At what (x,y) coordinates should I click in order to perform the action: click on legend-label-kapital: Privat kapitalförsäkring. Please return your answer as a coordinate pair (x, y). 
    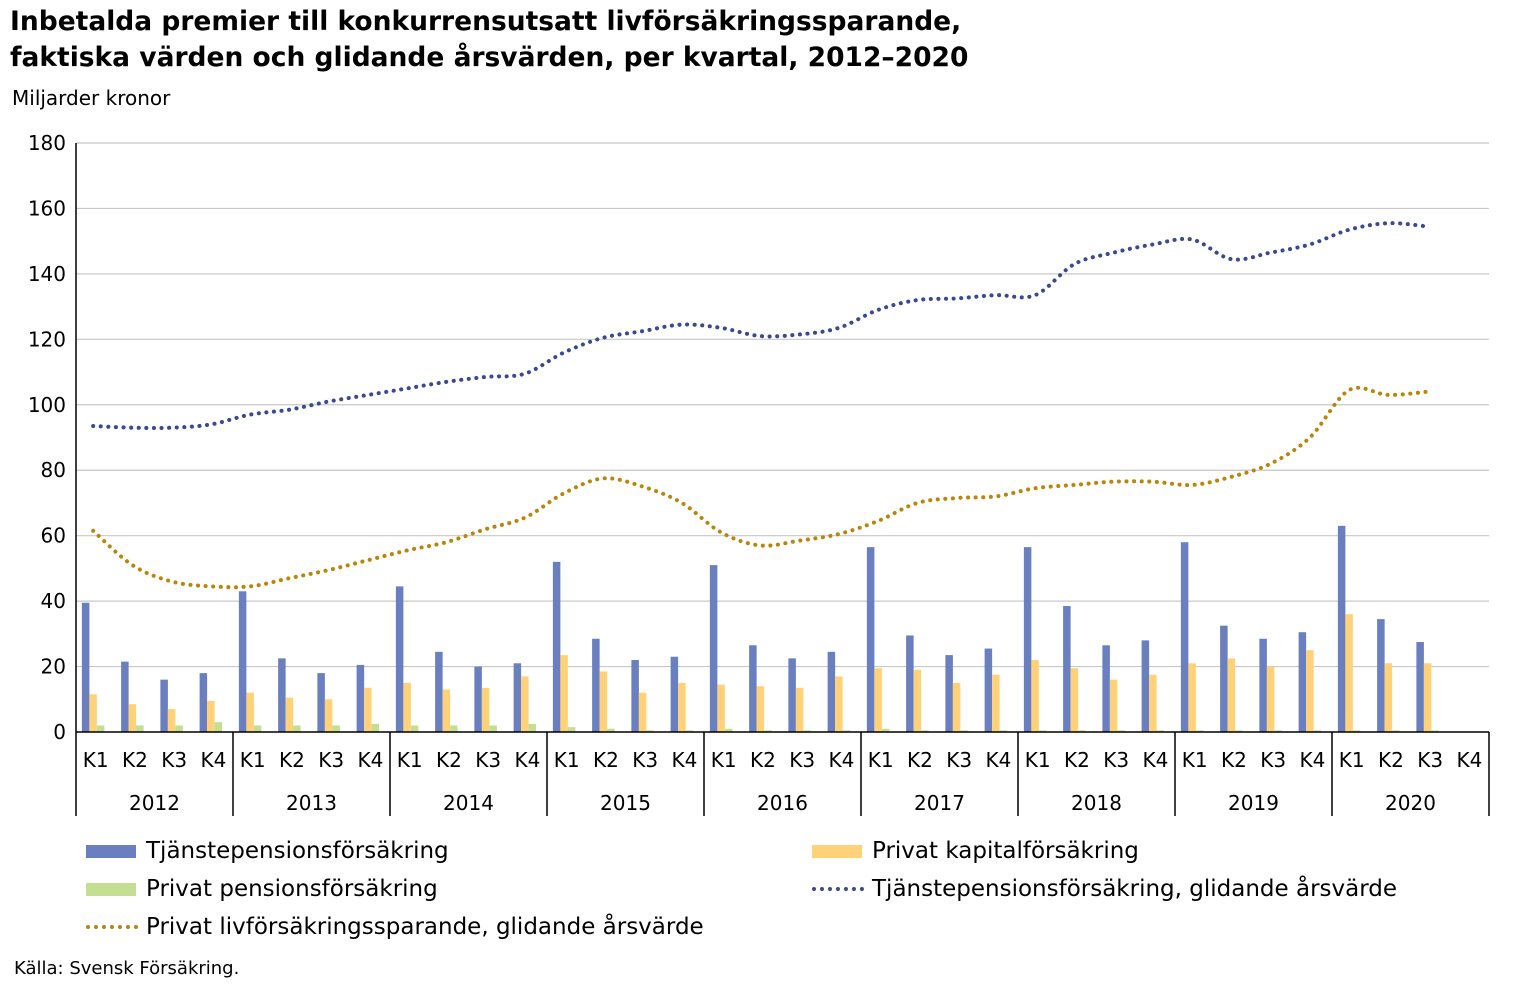
    Looking at the image, I should click on (1005, 851).